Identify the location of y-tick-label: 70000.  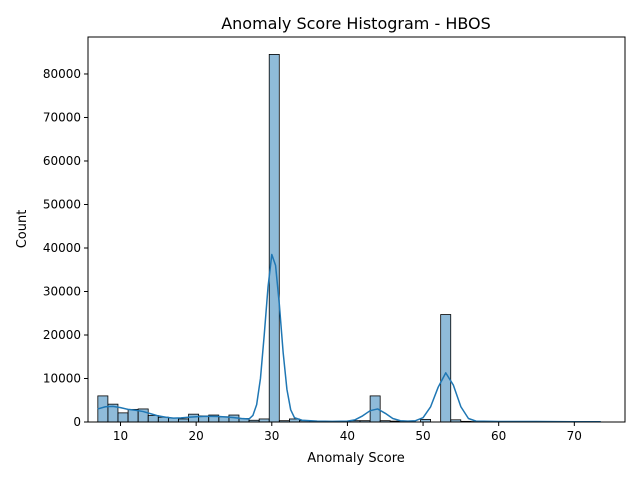
(62, 117).